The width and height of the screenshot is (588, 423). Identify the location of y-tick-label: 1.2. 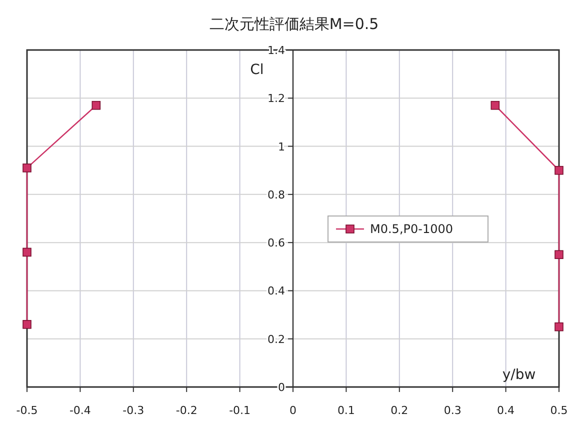
(276, 99).